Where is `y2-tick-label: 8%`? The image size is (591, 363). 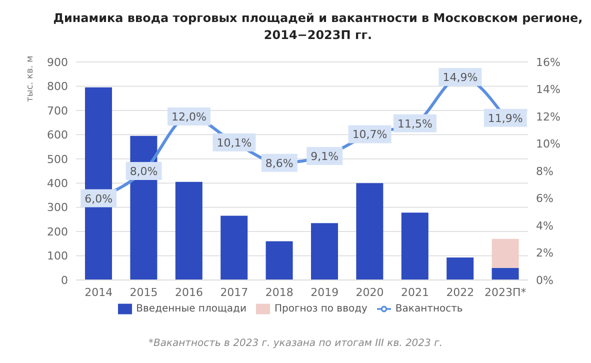
y2-tick-label: 8% is located at coordinates (545, 171).